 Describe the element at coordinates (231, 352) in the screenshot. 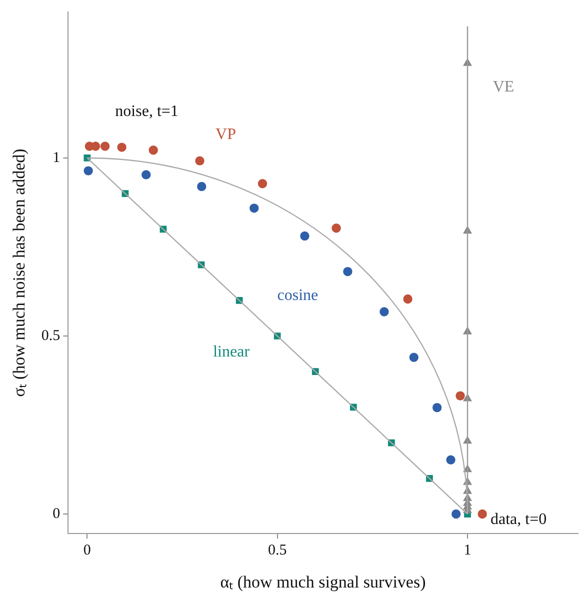

I see `series-label: linear` at that location.